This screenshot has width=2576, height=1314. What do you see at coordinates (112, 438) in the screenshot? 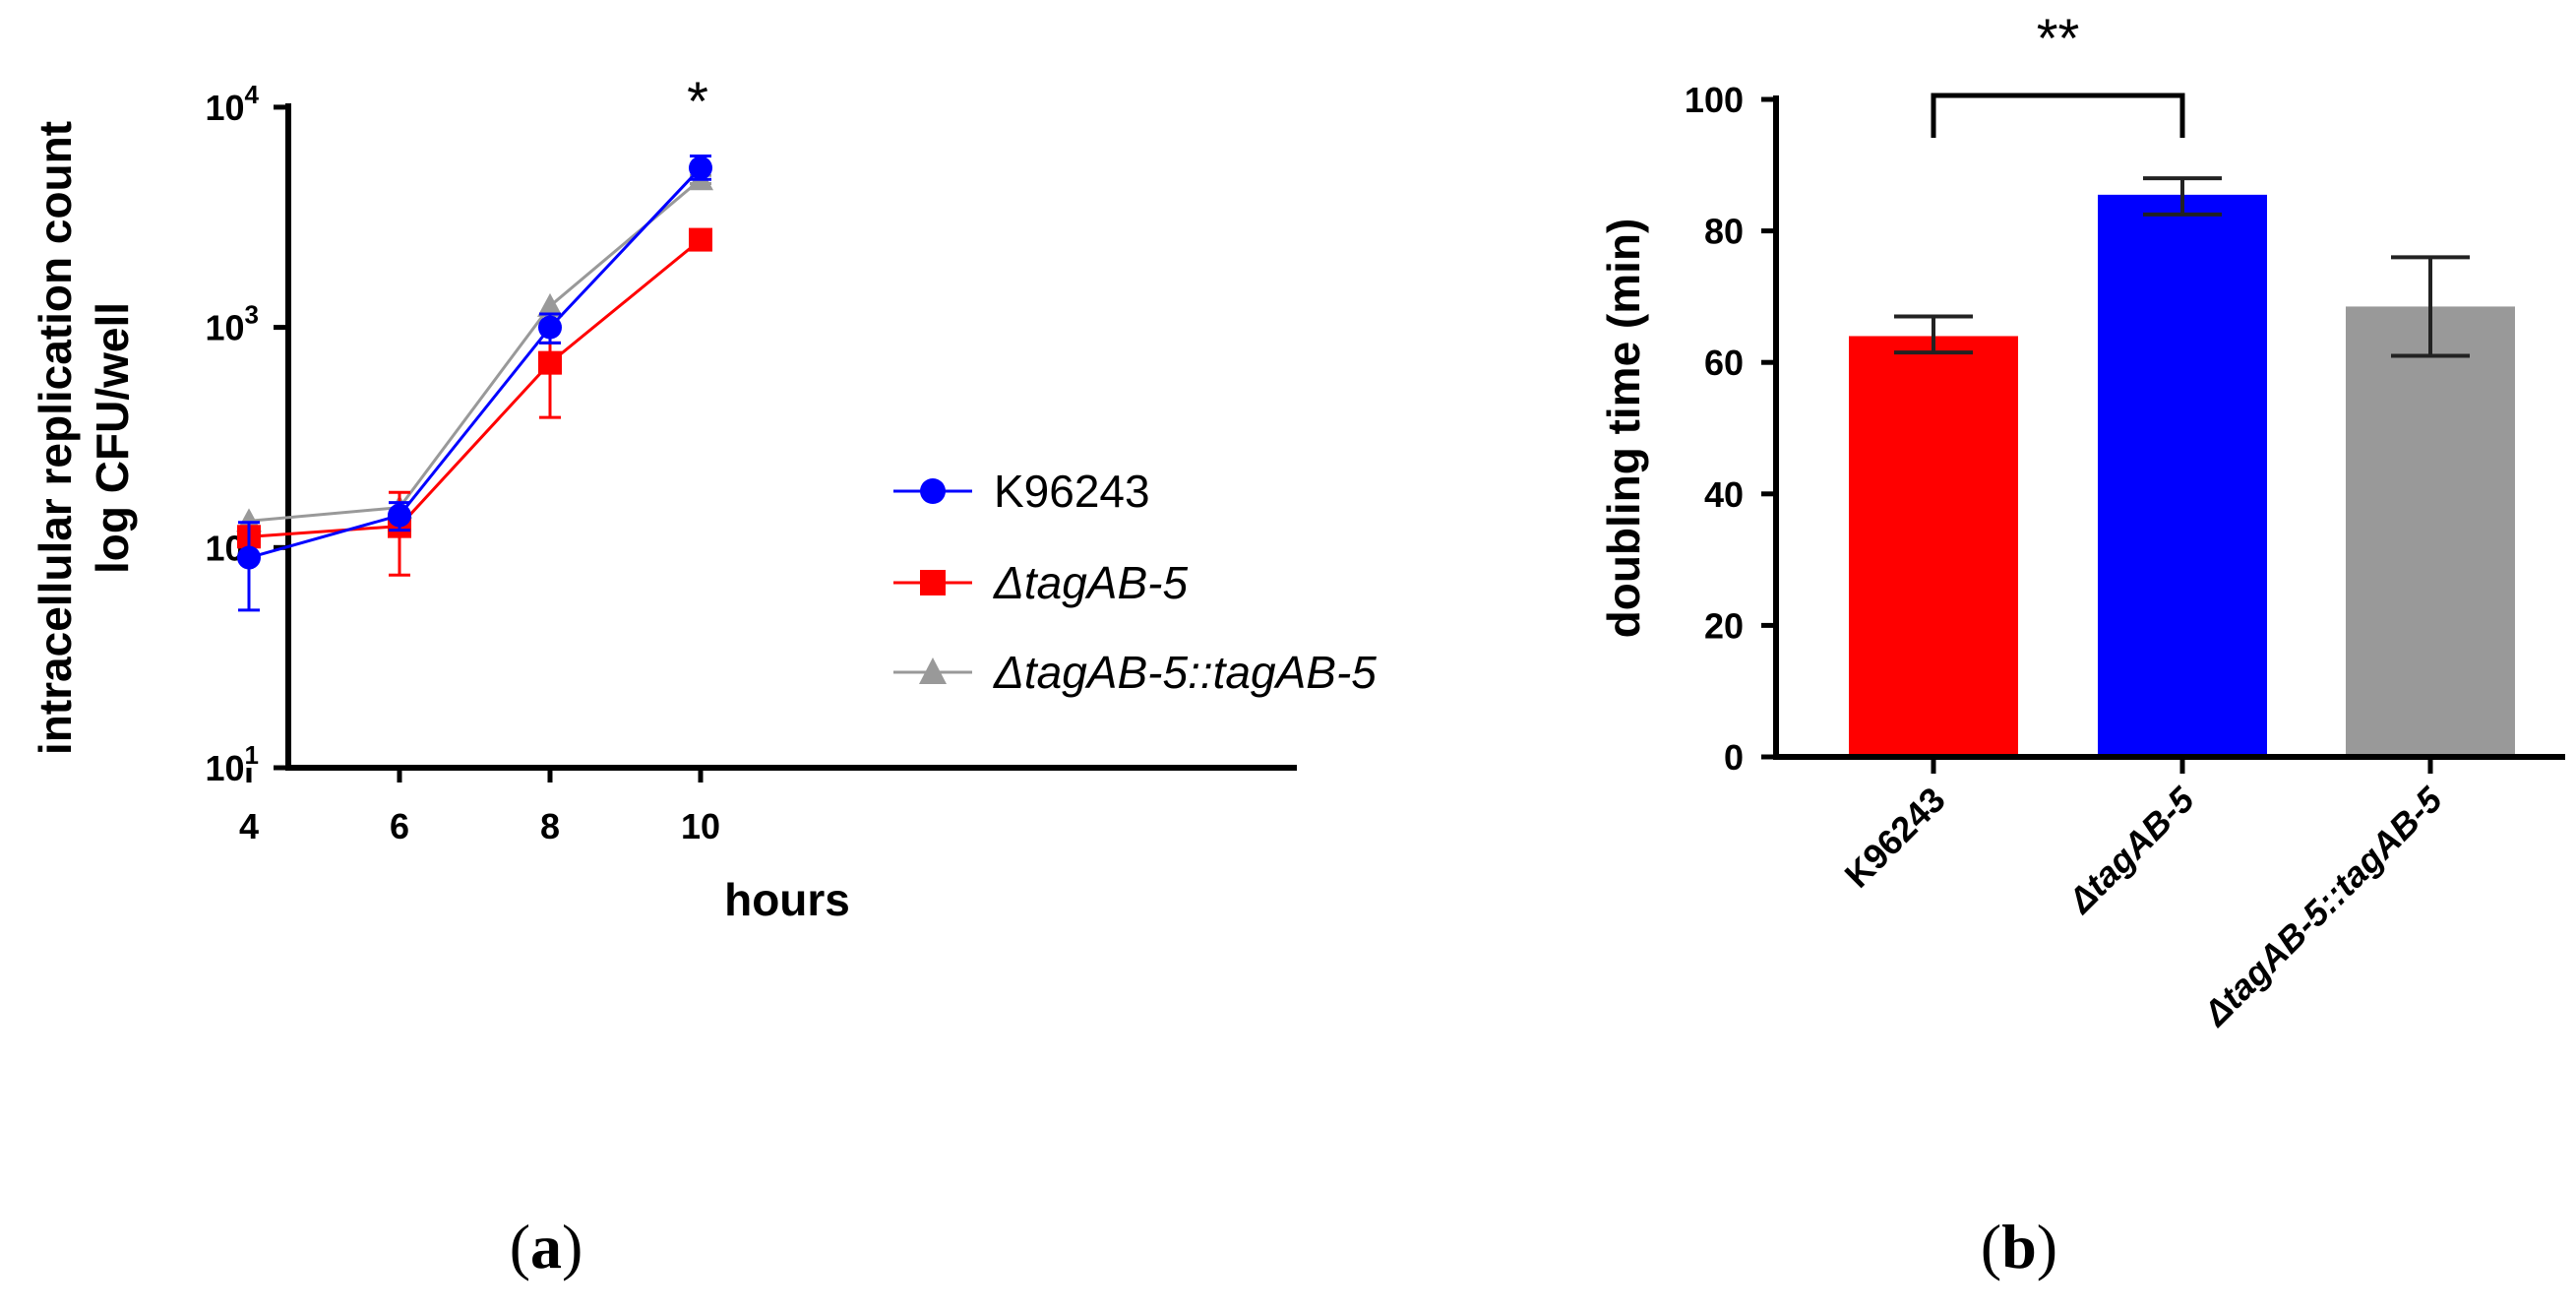
I see `y-axis-label-line2: log CFU/well` at bounding box center [112, 438].